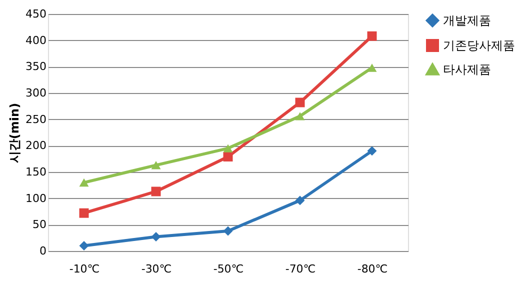  What do you see at coordinates (36, 172) in the screenshot?
I see `y-tick-label: 150` at bounding box center [36, 172].